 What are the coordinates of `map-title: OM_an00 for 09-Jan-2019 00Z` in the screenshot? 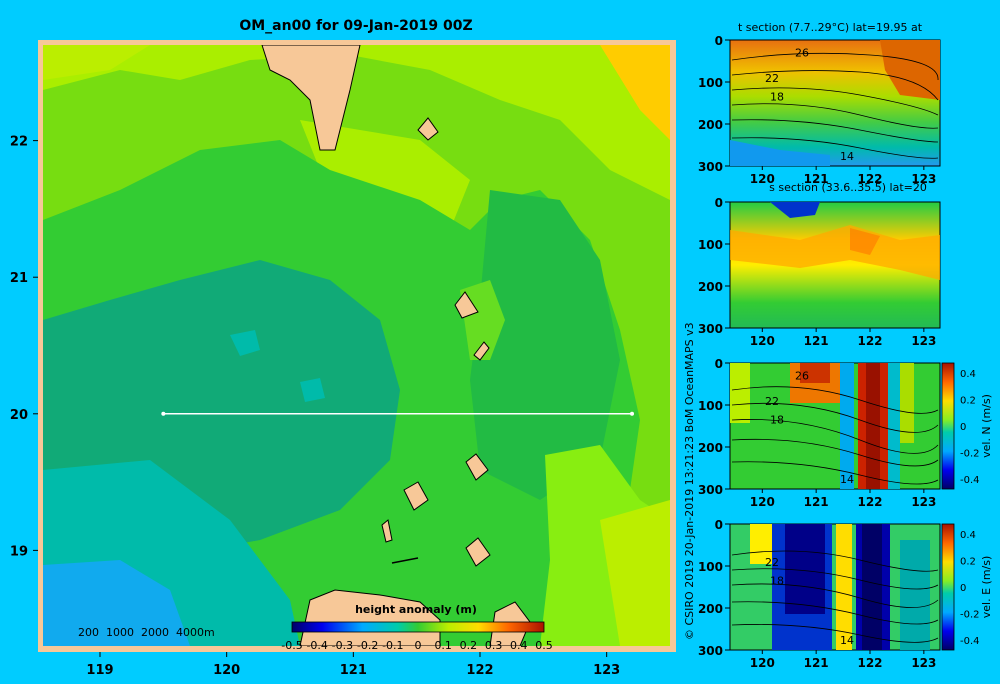 It's located at (355, 26).